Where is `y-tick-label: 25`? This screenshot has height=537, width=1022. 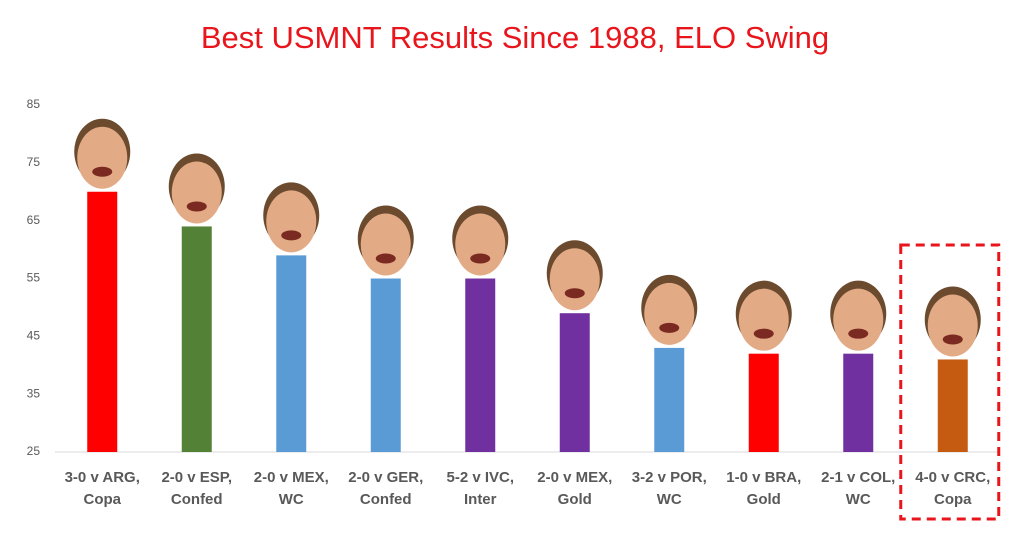 y-tick-label: 25 is located at coordinates (34, 451).